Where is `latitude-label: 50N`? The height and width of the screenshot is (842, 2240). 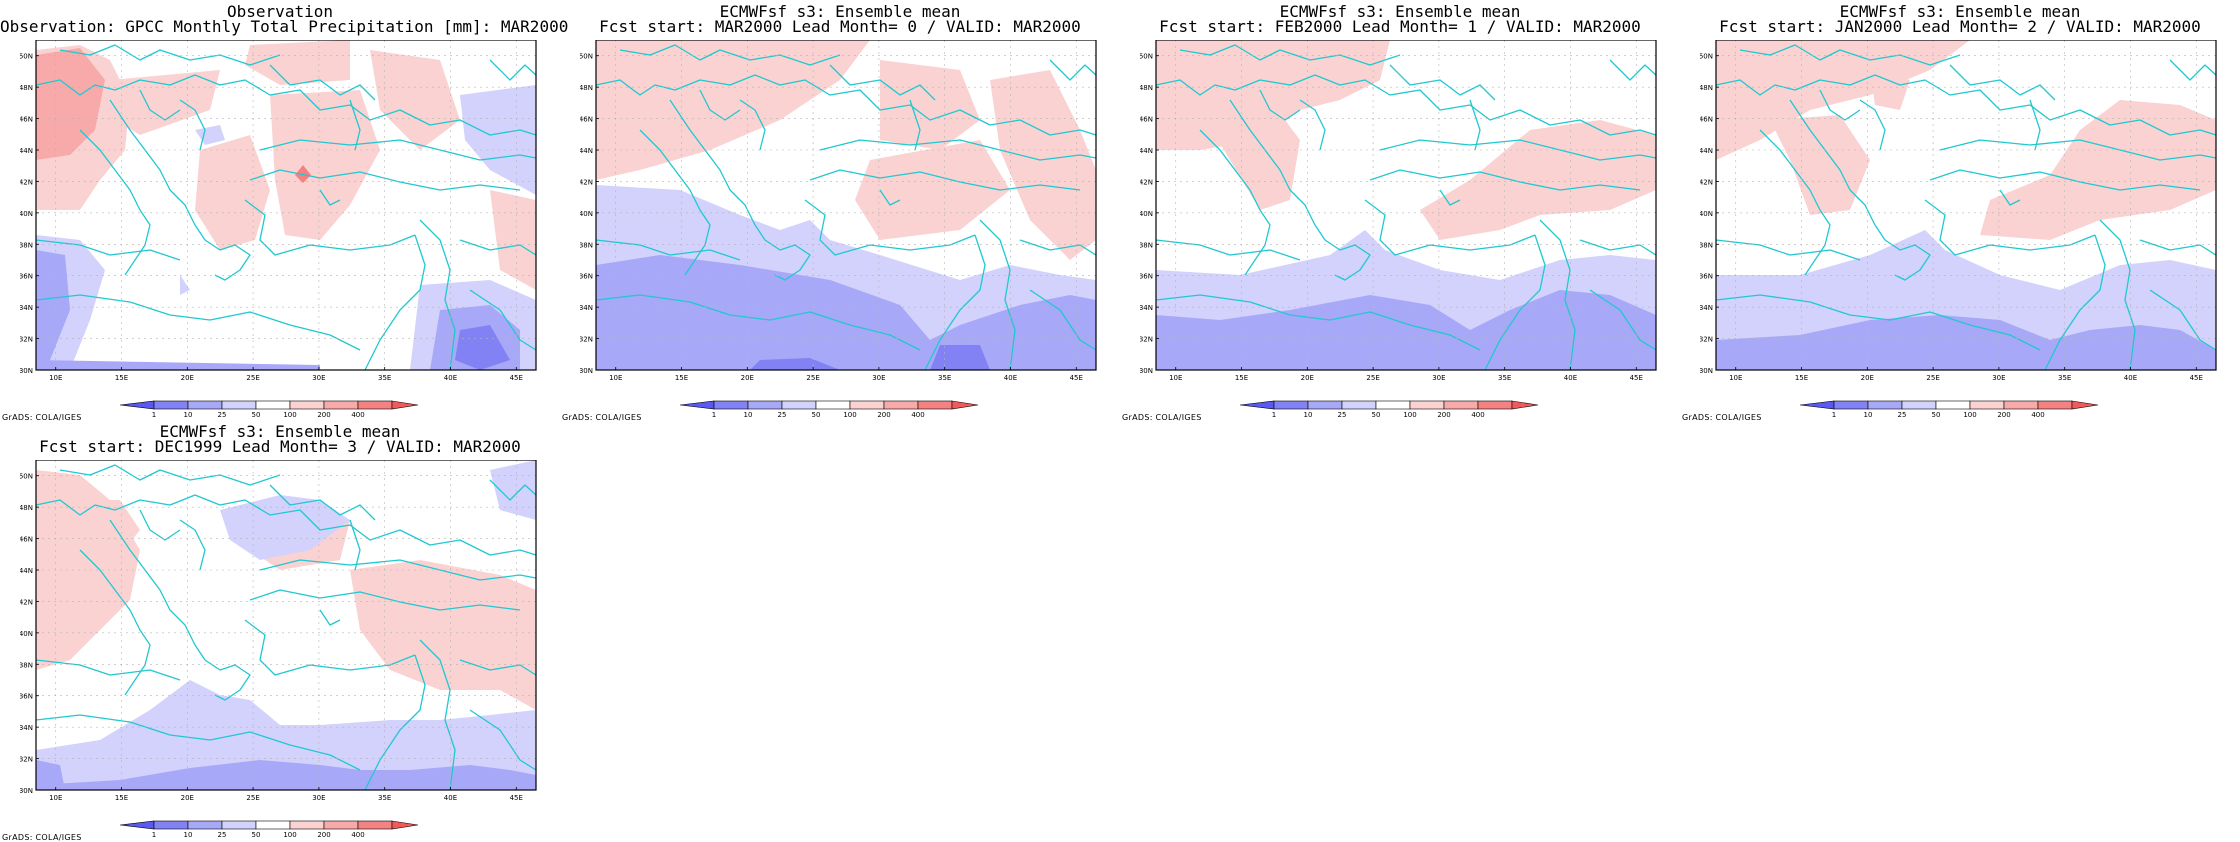 latitude-label: 50N is located at coordinates (1146, 57).